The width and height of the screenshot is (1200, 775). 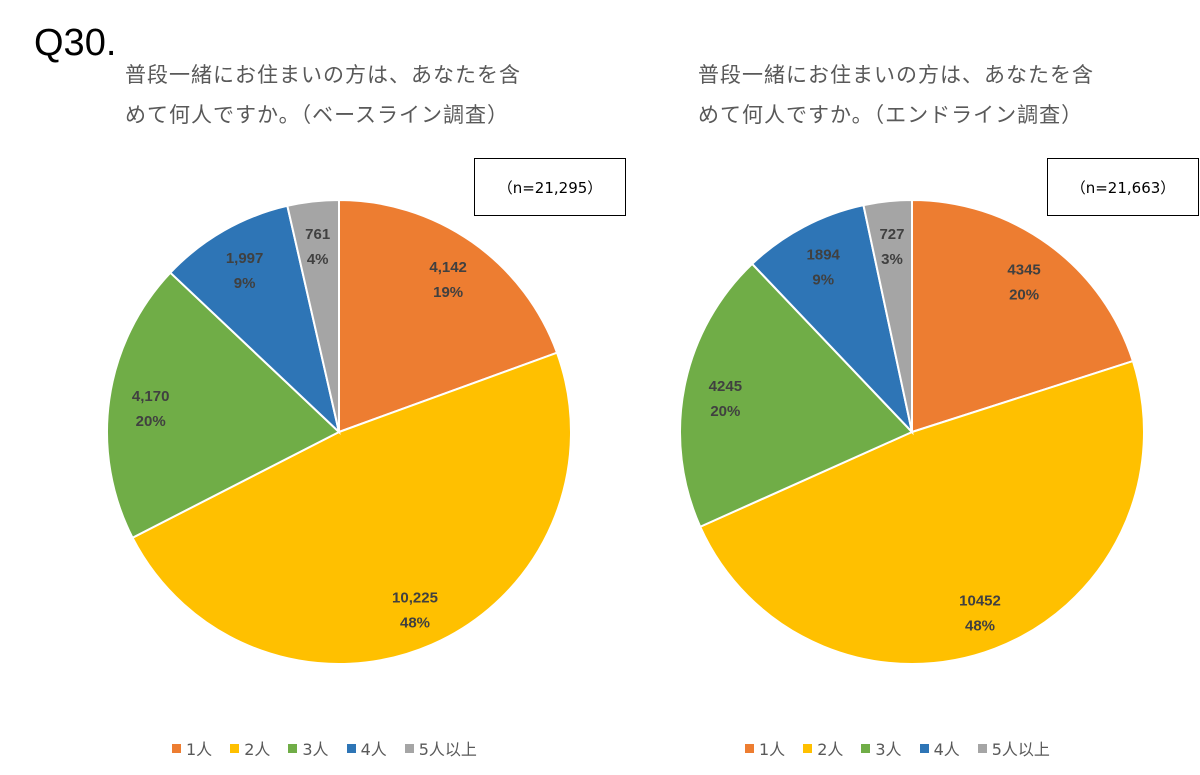 What do you see at coordinates (891, 234) in the screenshot?
I see `data-label-value: 727` at bounding box center [891, 234].